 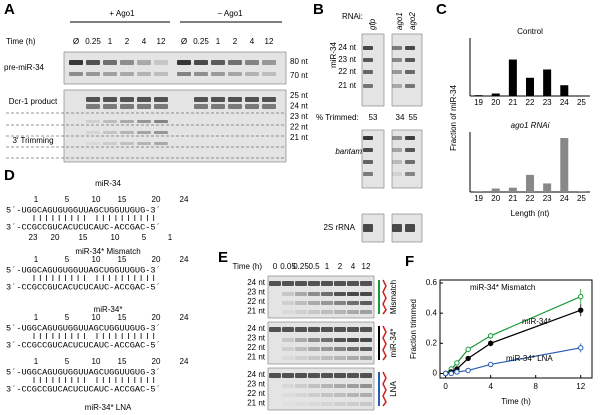 I want to click on label: 53, so click(x=373, y=117).